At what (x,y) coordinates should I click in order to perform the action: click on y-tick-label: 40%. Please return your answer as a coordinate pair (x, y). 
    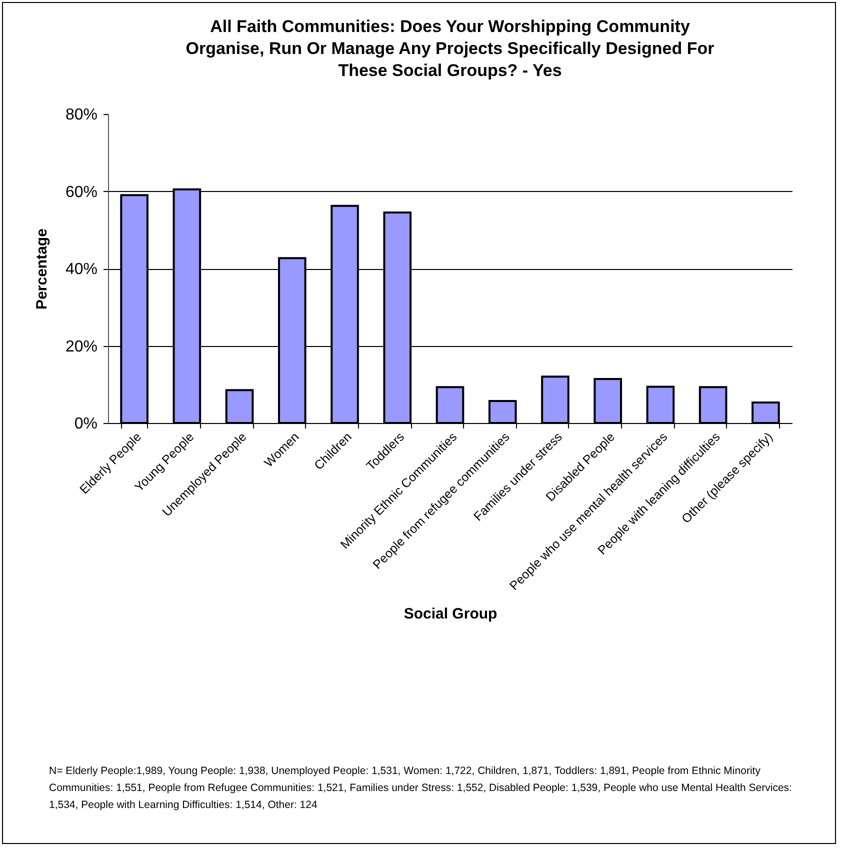
    Looking at the image, I should click on (81, 269).